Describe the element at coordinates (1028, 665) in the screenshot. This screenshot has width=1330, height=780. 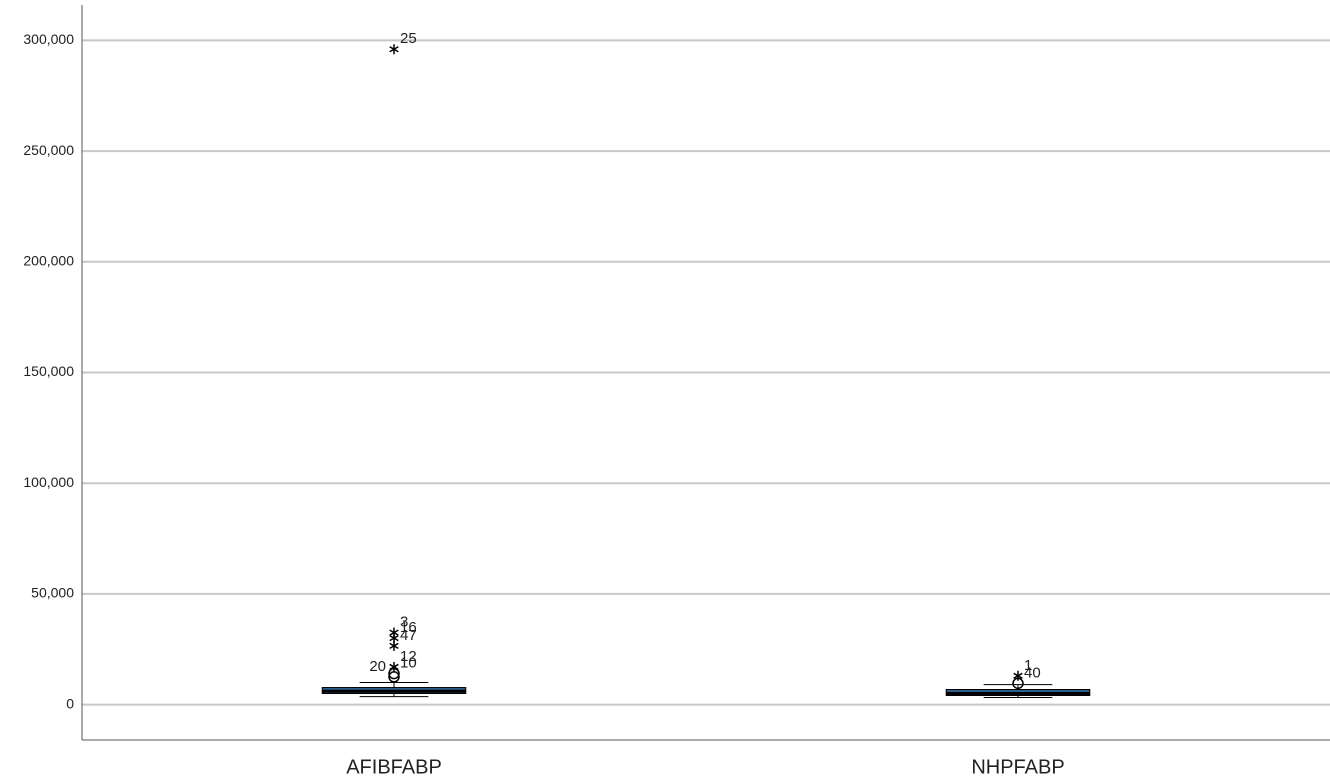
I see `outlier-label: 1` at that location.